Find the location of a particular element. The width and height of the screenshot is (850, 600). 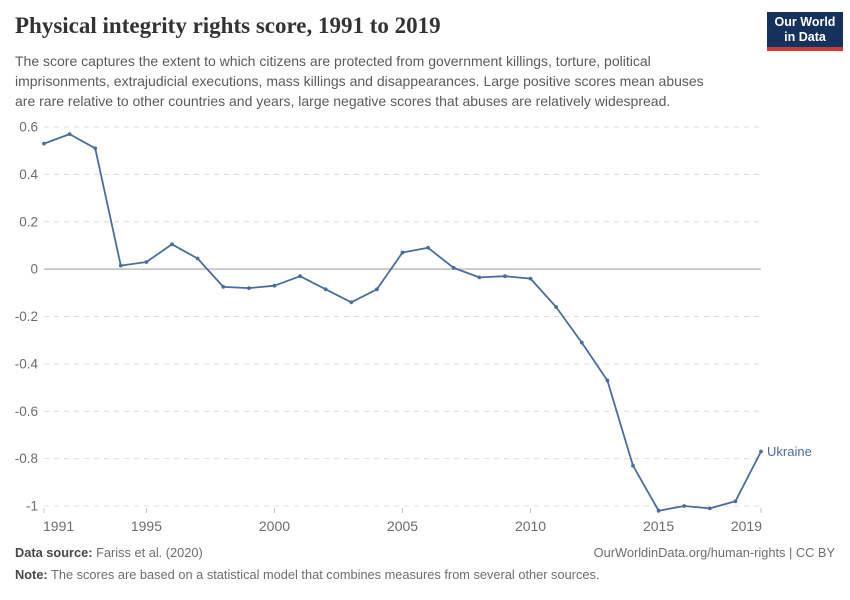

series-end-label: Ukraine is located at coordinates (789, 451).